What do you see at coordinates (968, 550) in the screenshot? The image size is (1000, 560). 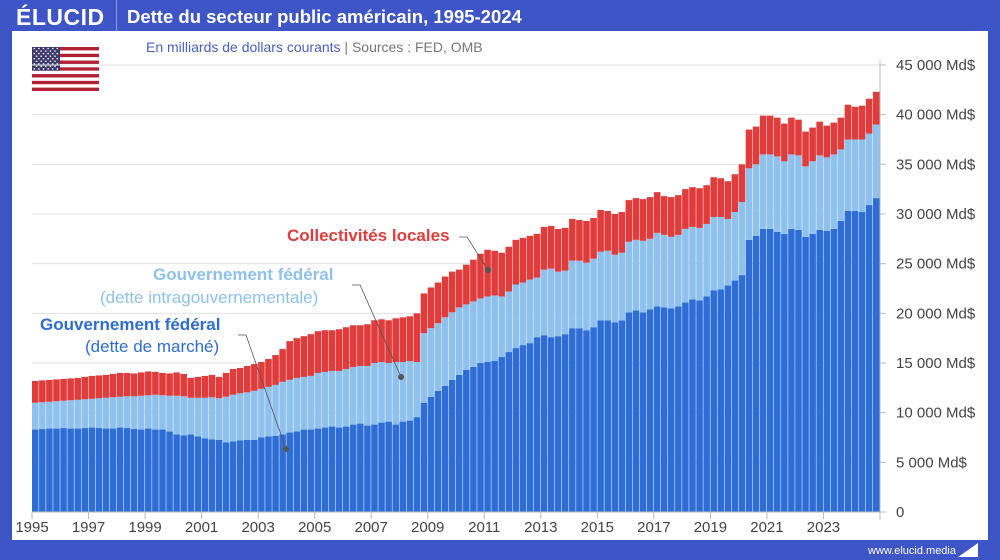 I see `elucid-mark-icon` at bounding box center [968, 550].